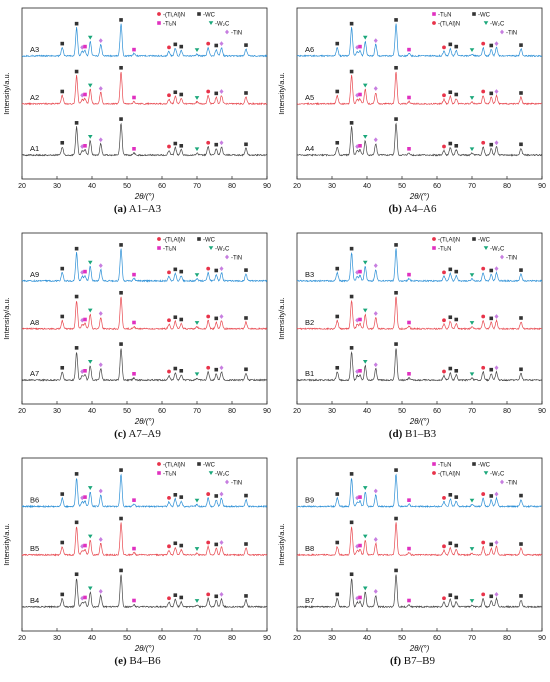  What do you see at coordinates (309, 49) in the screenshot?
I see `series-label: A6` at bounding box center [309, 49].